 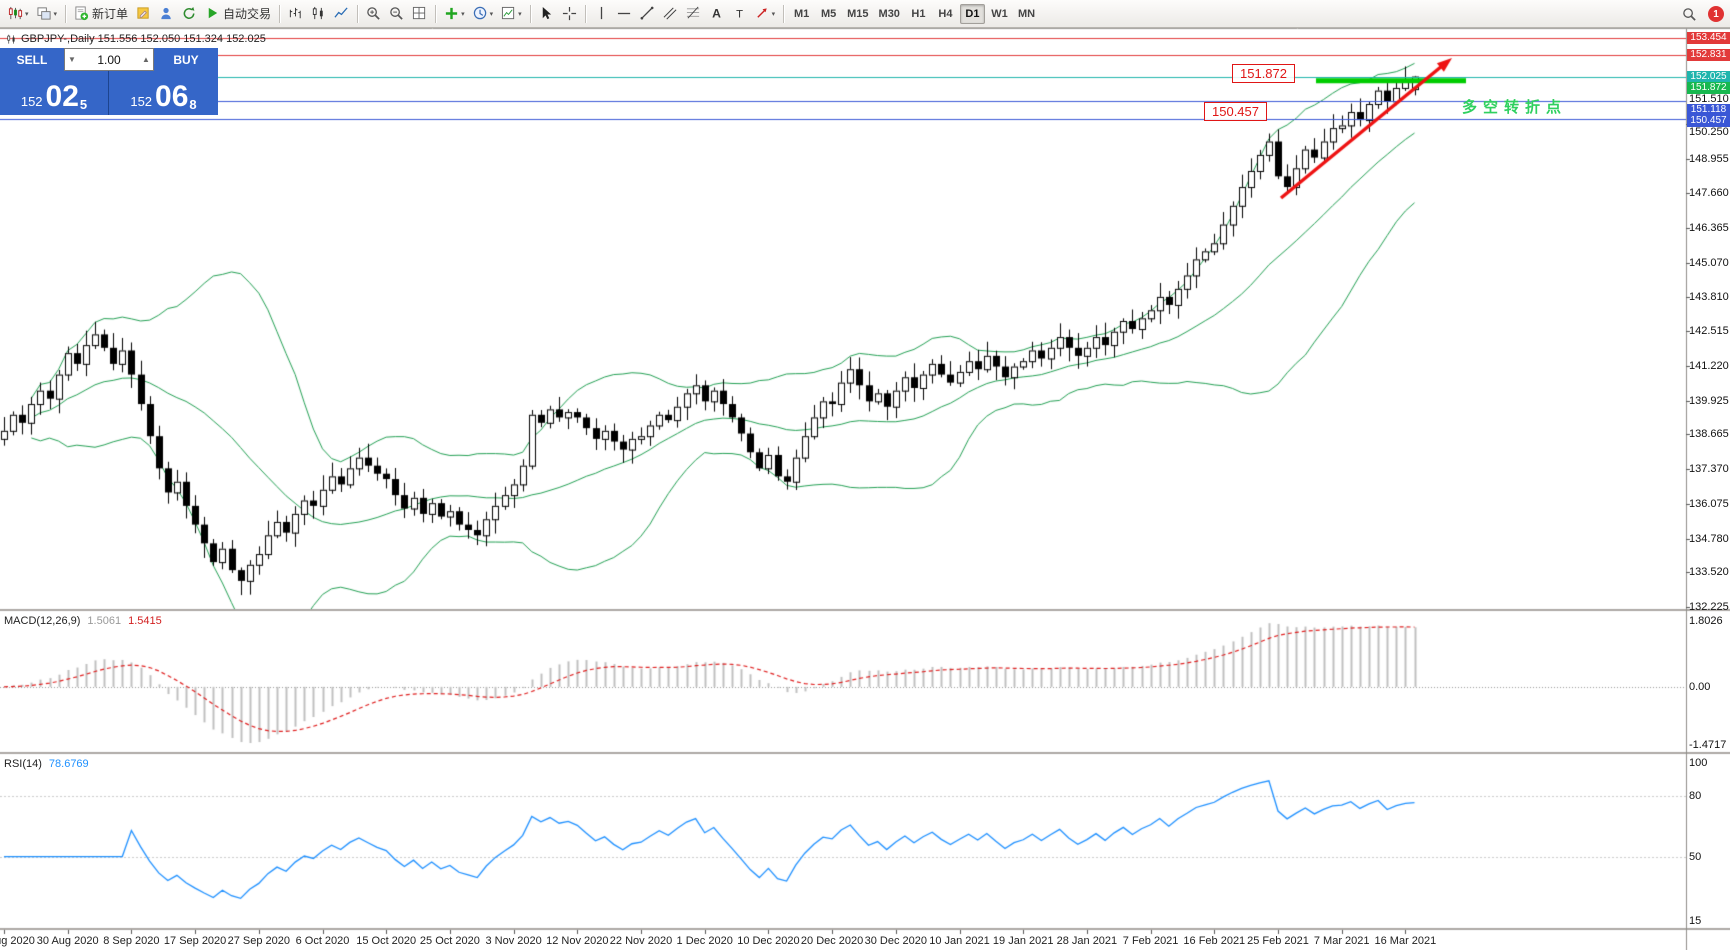 I want to click on date-axis-label: 25 Oct 2020, so click(x=449, y=941).